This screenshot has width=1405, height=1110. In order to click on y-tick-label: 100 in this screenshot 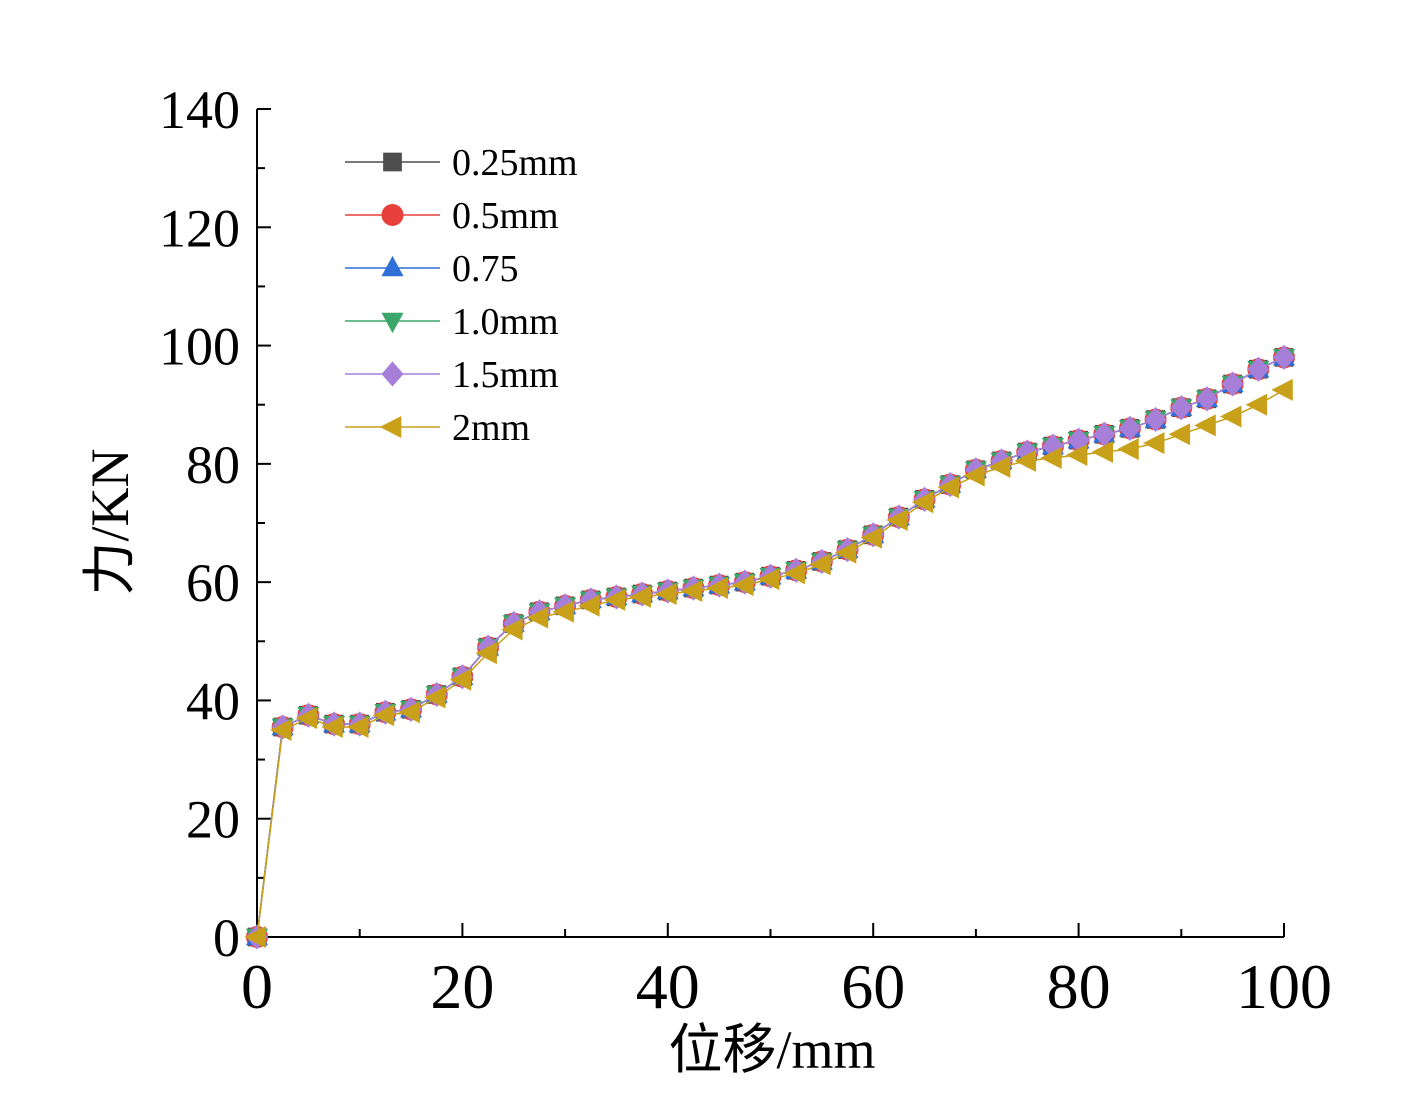, I will do `click(199, 347)`.